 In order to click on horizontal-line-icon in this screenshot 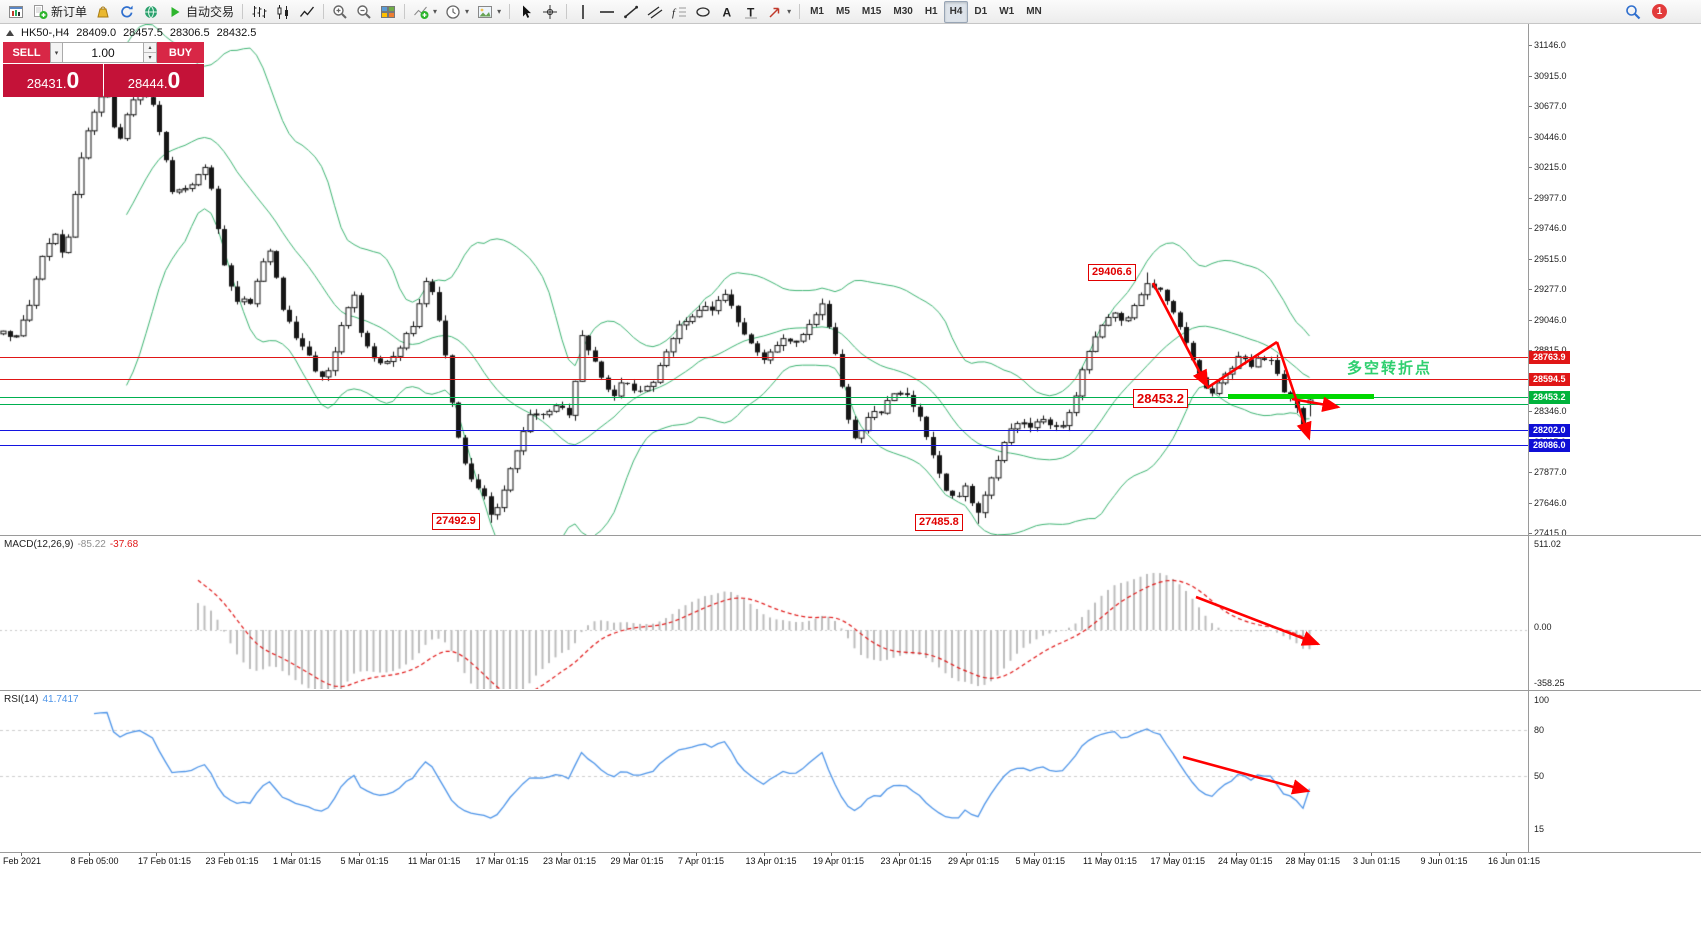, I will do `click(607, 12)`.